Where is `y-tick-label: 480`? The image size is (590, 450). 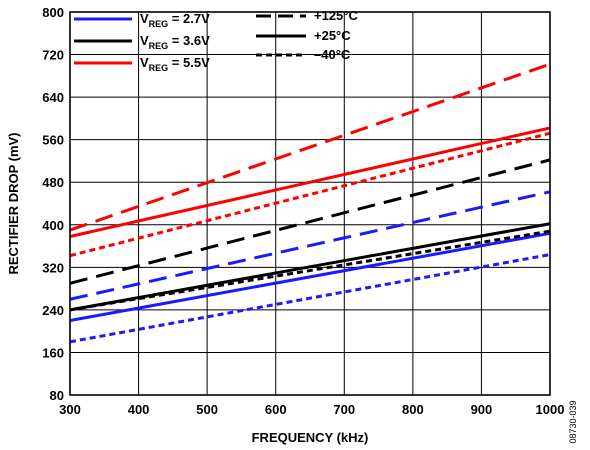
y-tick-label: 480 is located at coordinates (53, 182).